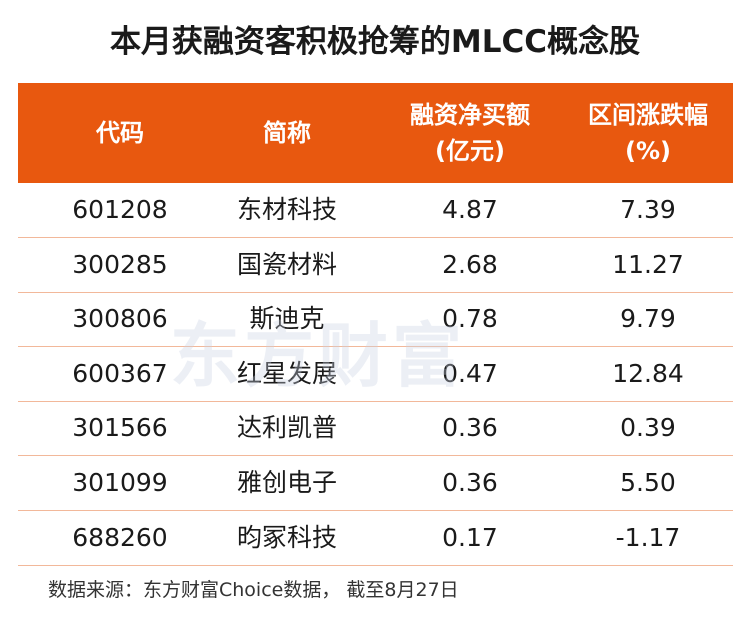  I want to click on table-cell: 301099, so click(120, 482).